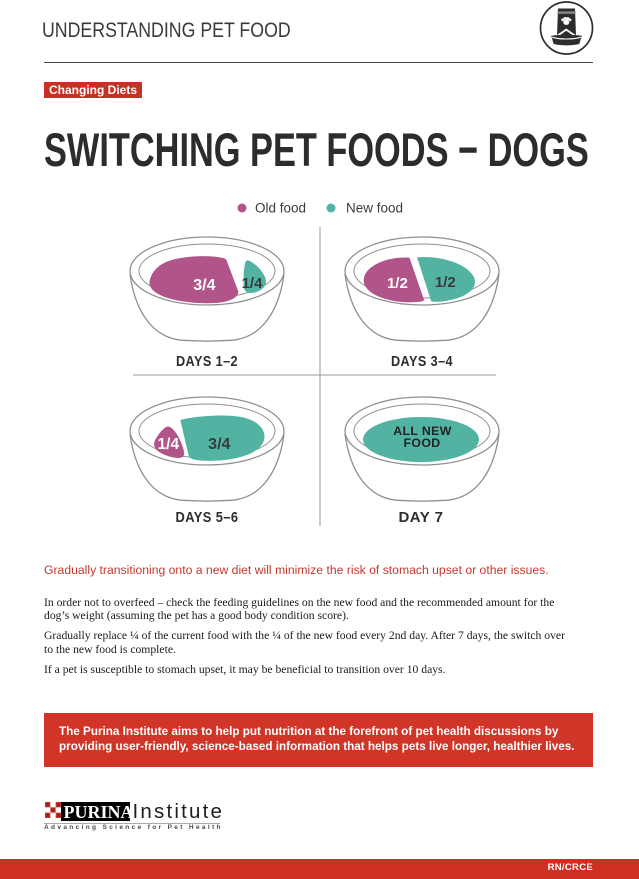  What do you see at coordinates (422, 431) in the screenshot?
I see `svg-text: ALL NEW` at bounding box center [422, 431].